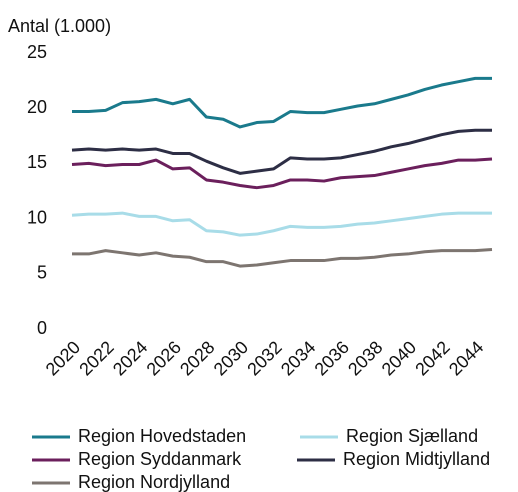  What do you see at coordinates (298, 358) in the screenshot?
I see `x-tick-label: 2034` at bounding box center [298, 358].